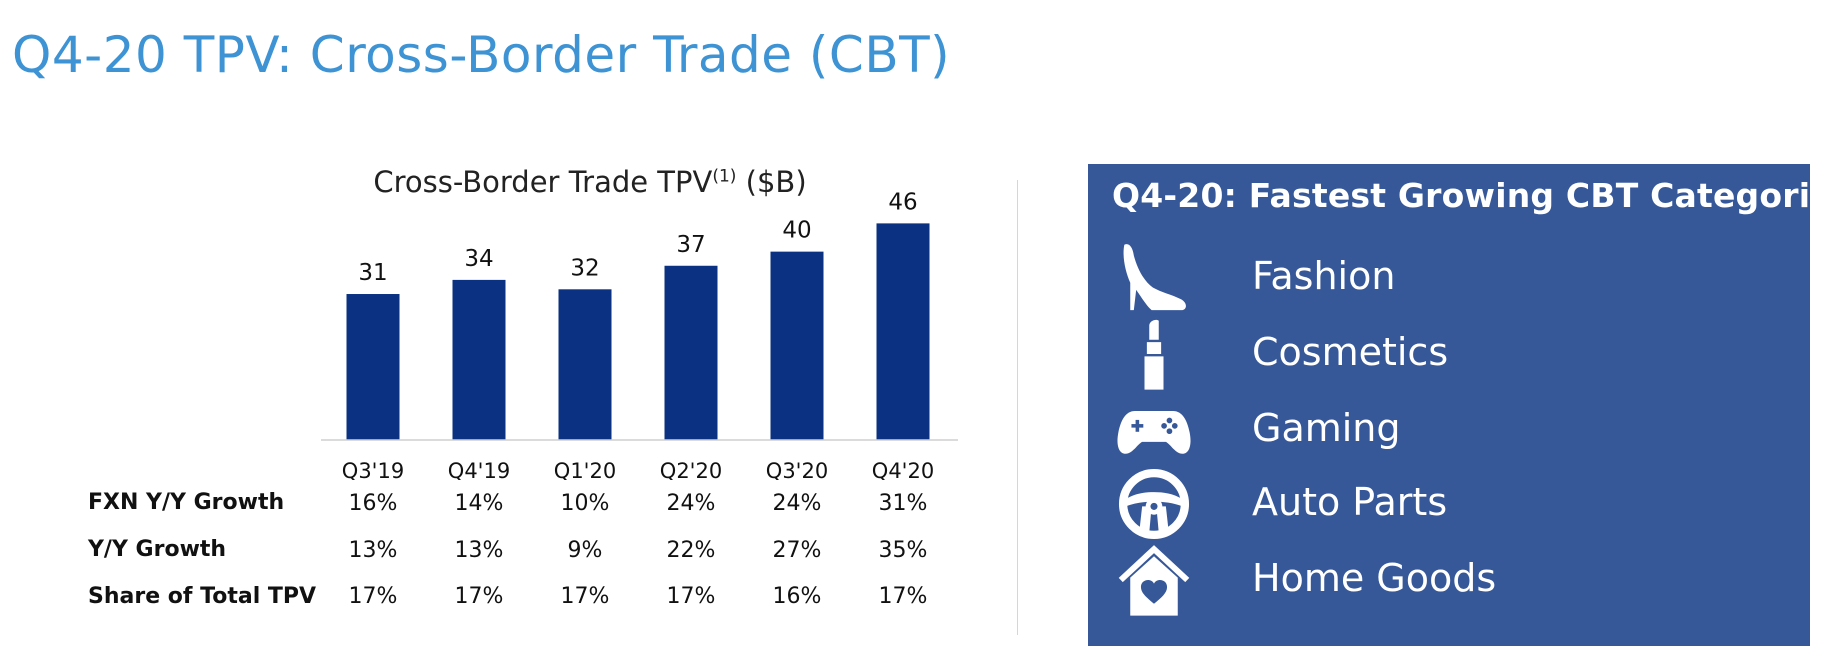 The width and height of the screenshot is (1828, 672). I want to click on data-label: 37, so click(690, 245).